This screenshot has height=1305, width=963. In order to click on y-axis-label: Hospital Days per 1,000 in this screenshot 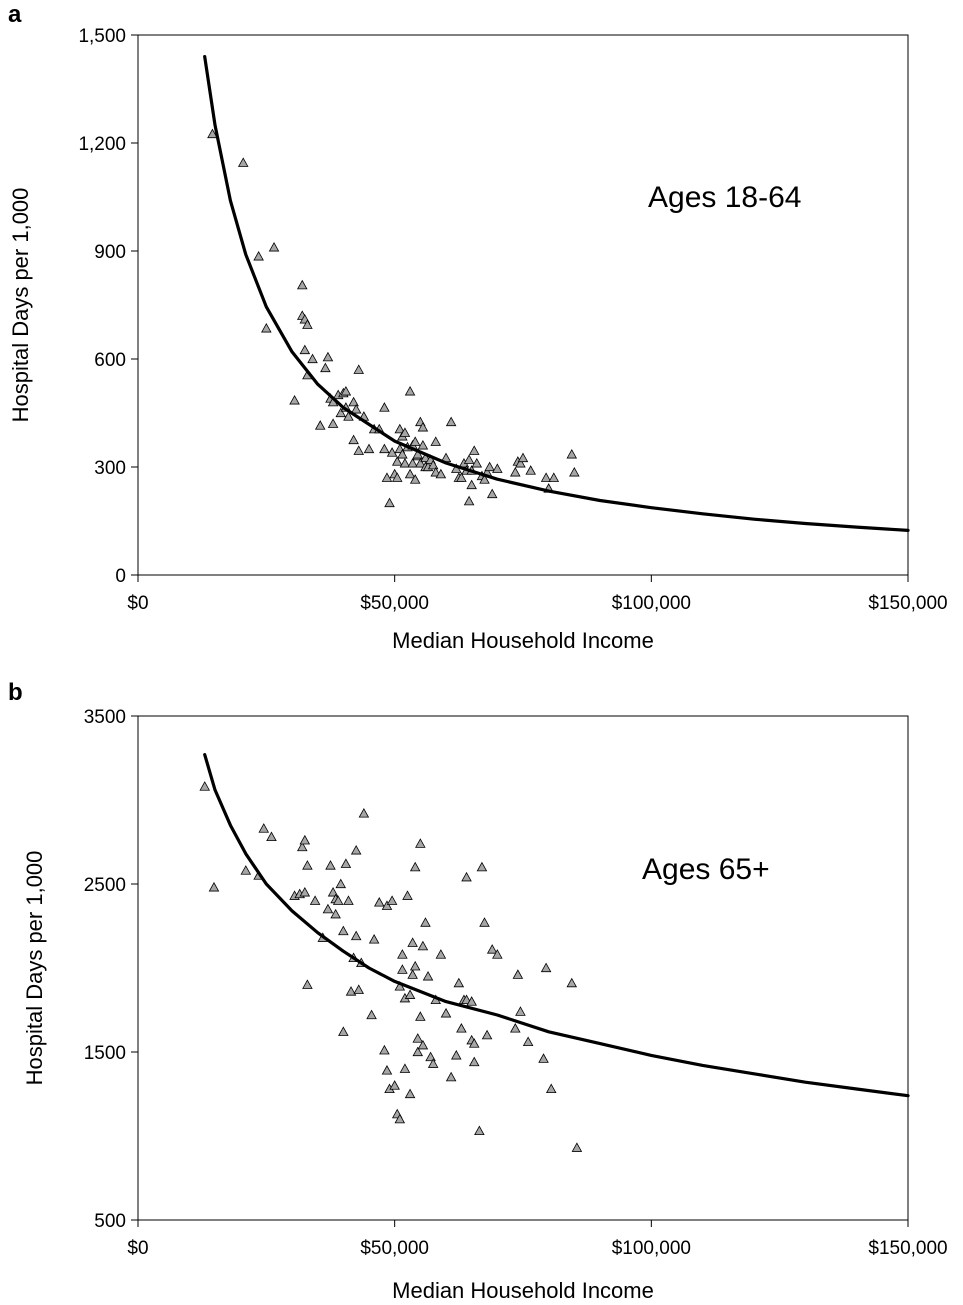, I will do `click(34, 968)`.